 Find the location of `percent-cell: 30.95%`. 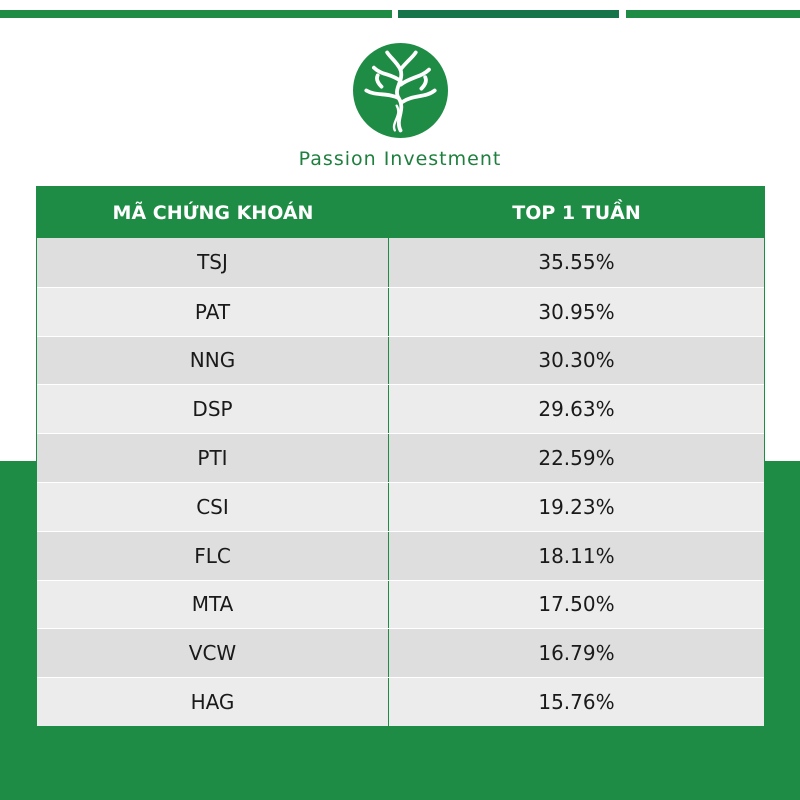

percent-cell: 30.95% is located at coordinates (576, 311).